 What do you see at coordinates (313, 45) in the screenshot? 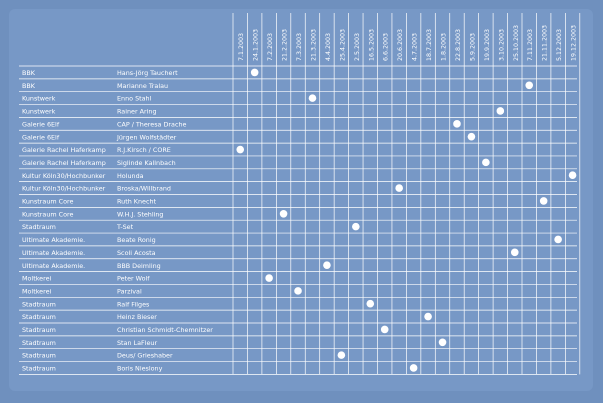
I see `date-header: 21.3.2003` at bounding box center [313, 45].